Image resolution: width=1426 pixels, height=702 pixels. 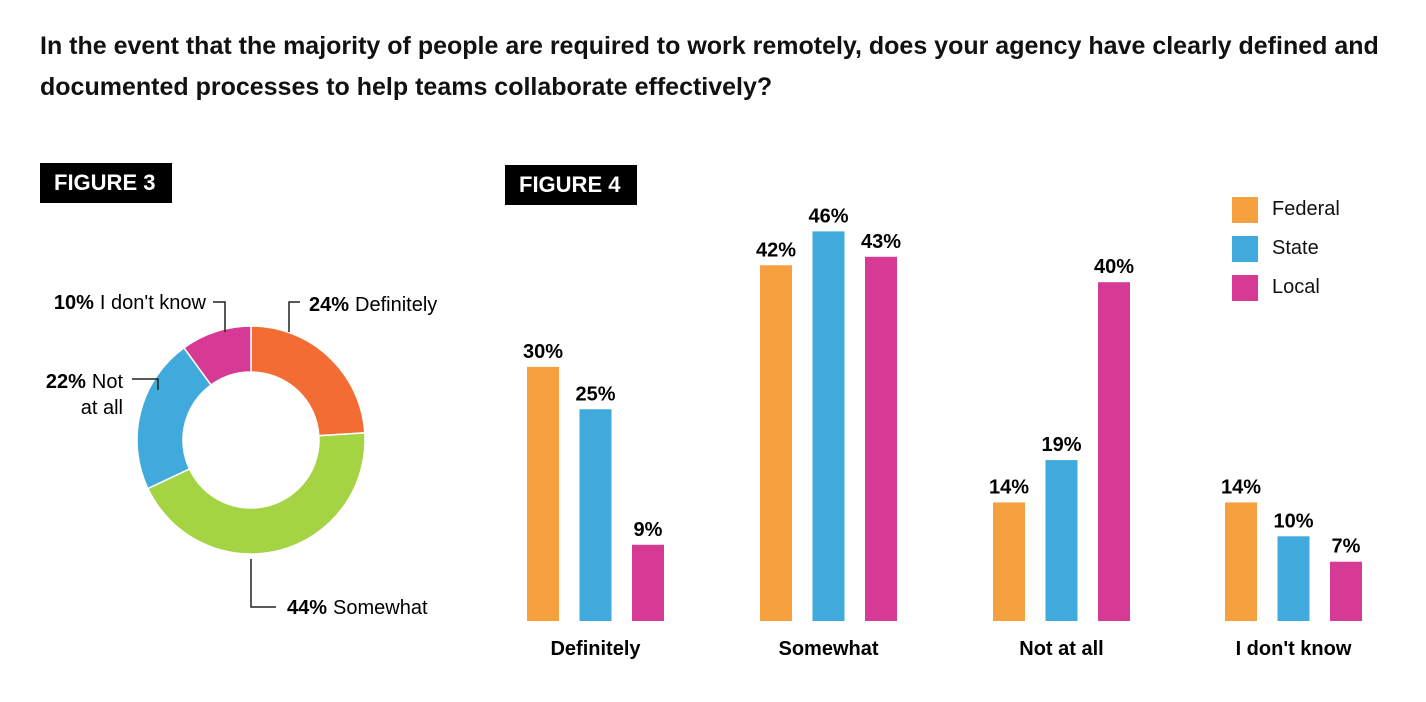 What do you see at coordinates (828, 216) in the screenshot?
I see `bar-value-label-somewhat-state: 46%` at bounding box center [828, 216].